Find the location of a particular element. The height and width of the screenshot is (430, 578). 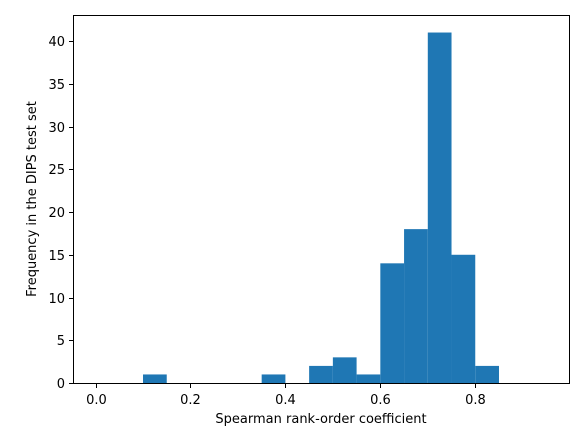

y-tick-label: 30 is located at coordinates (56, 128).